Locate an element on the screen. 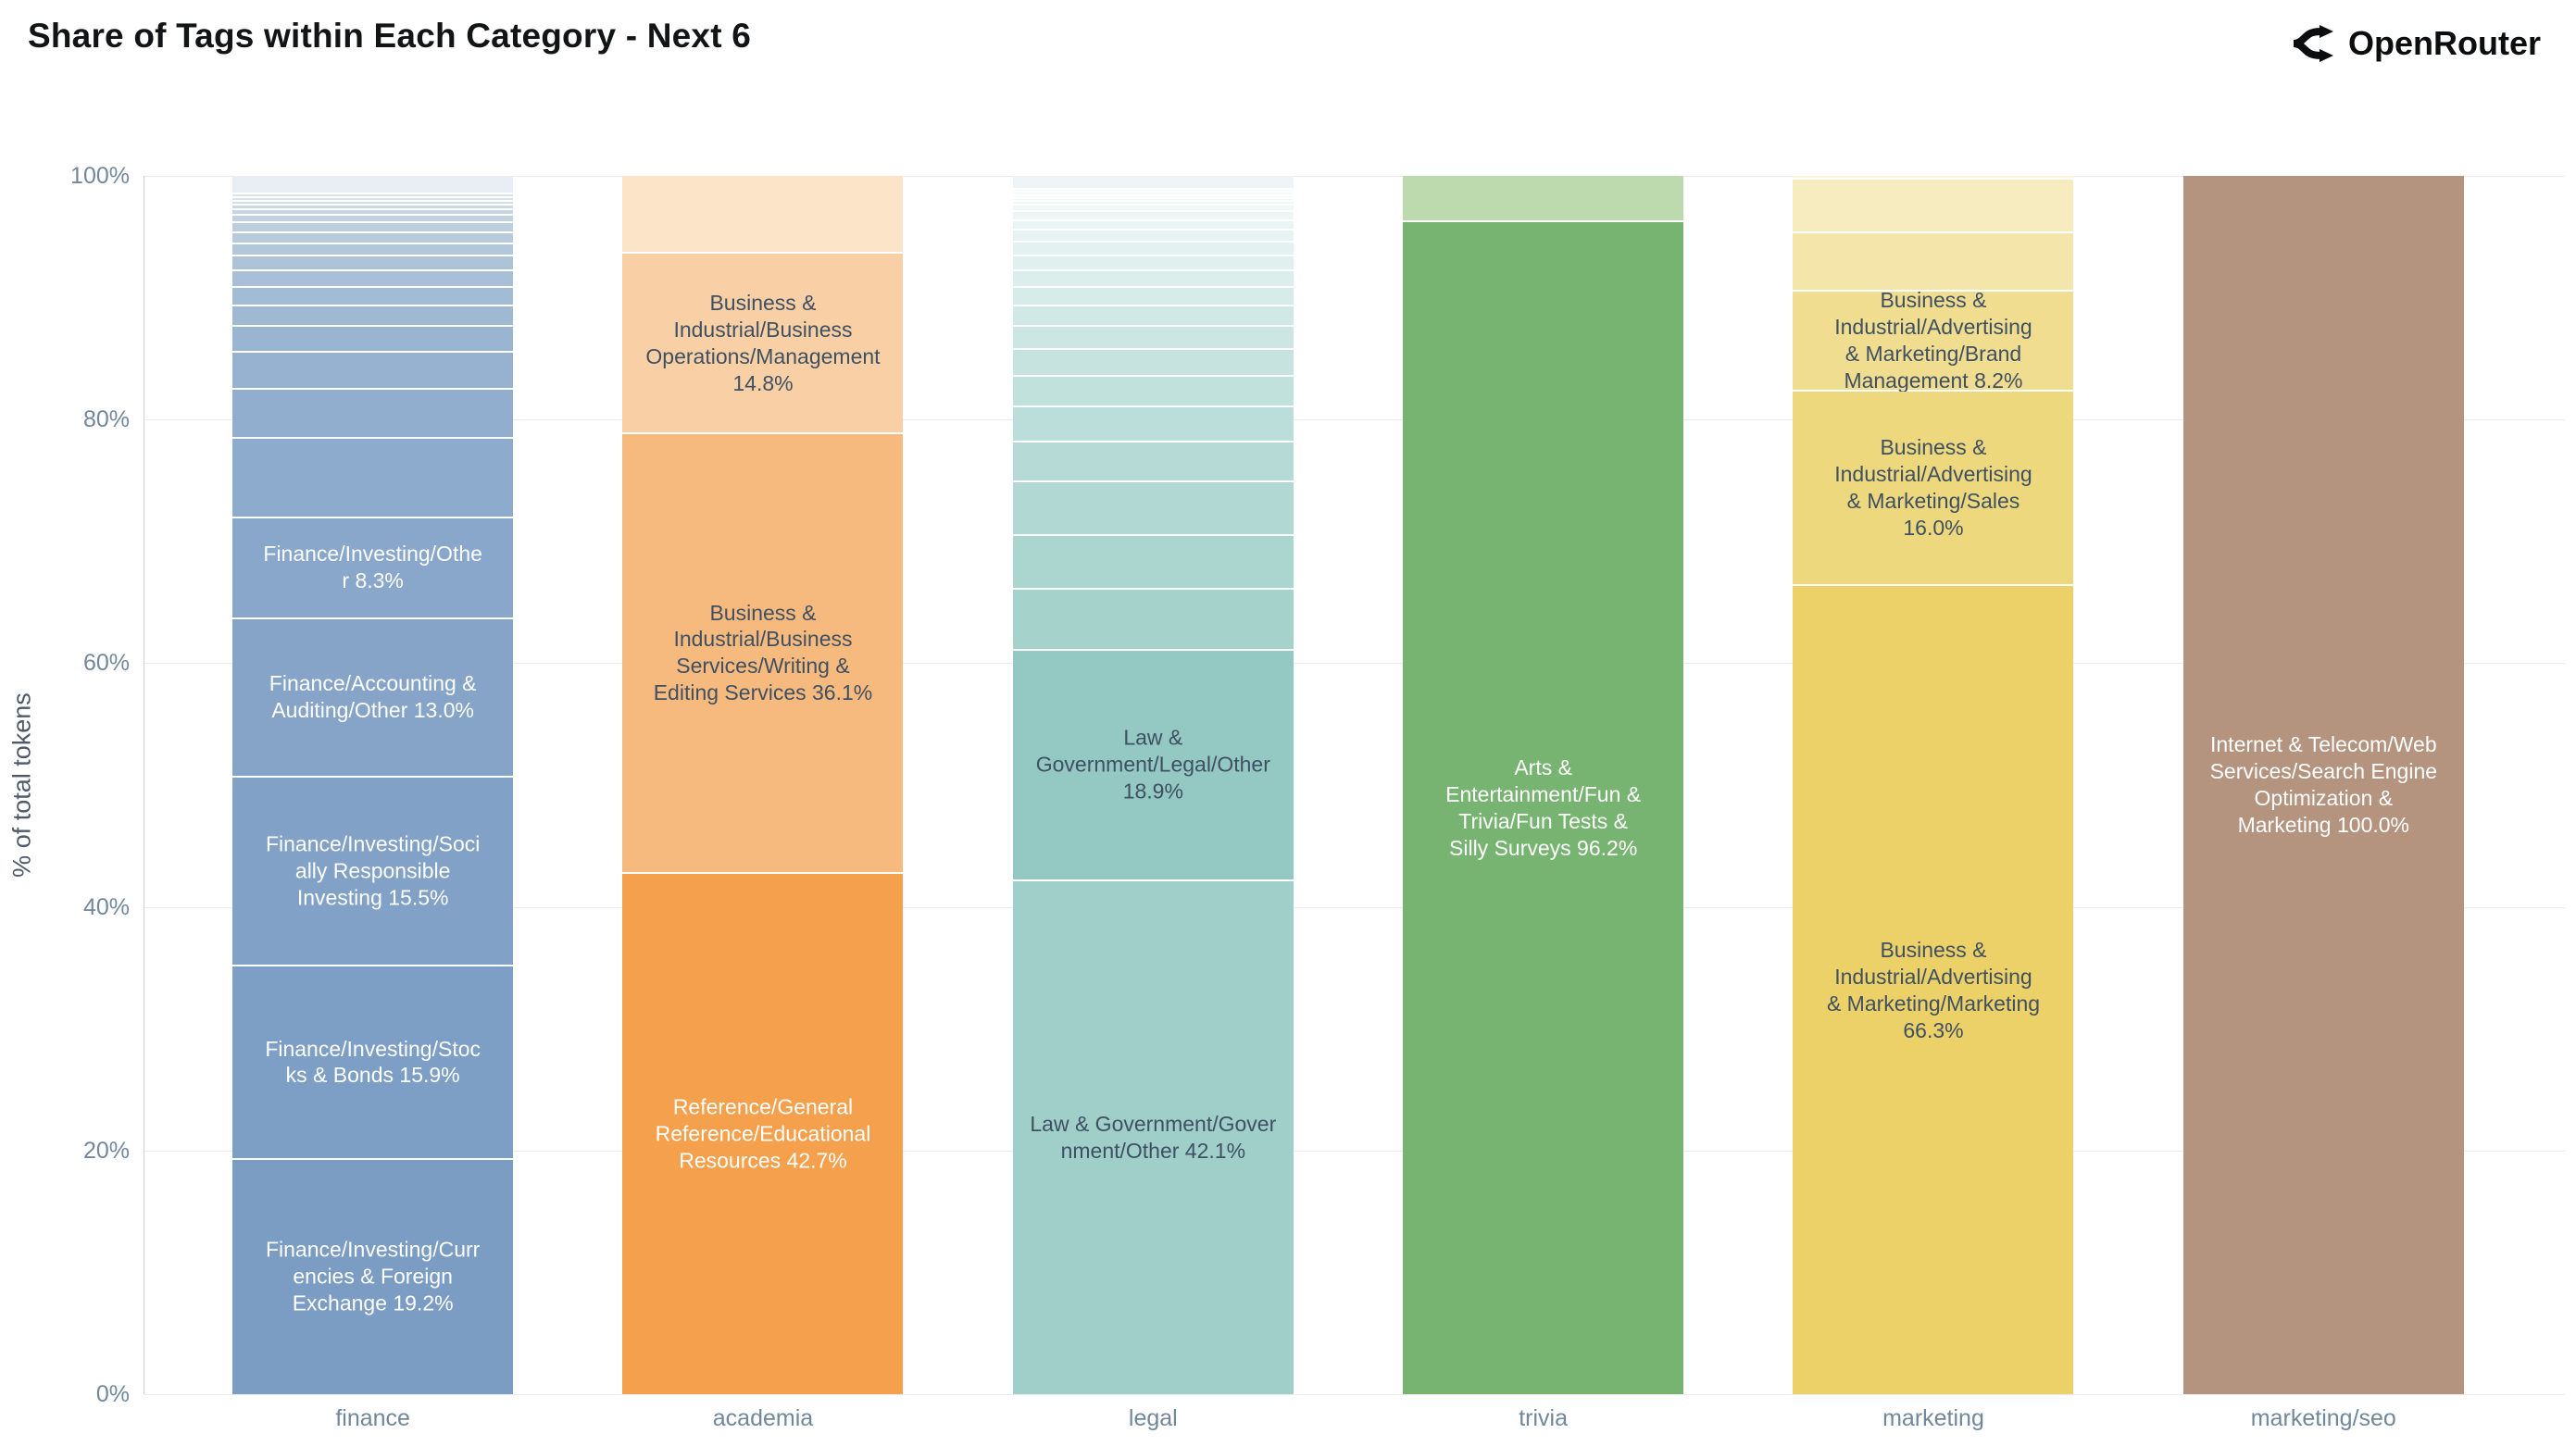 The height and width of the screenshot is (1446, 2576). x-tick-label: marketing/seo is located at coordinates (2323, 1418).